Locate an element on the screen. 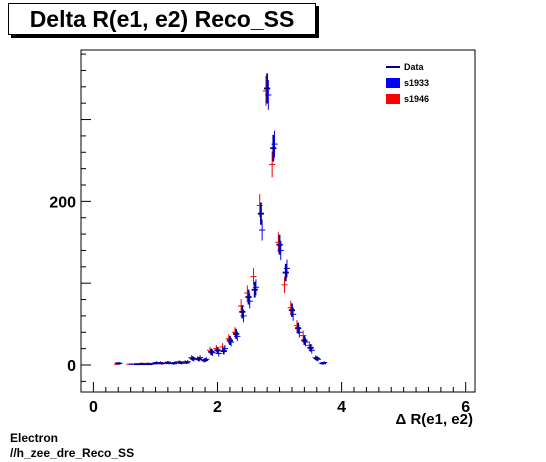  x-tick-label: 2 is located at coordinates (217, 407).